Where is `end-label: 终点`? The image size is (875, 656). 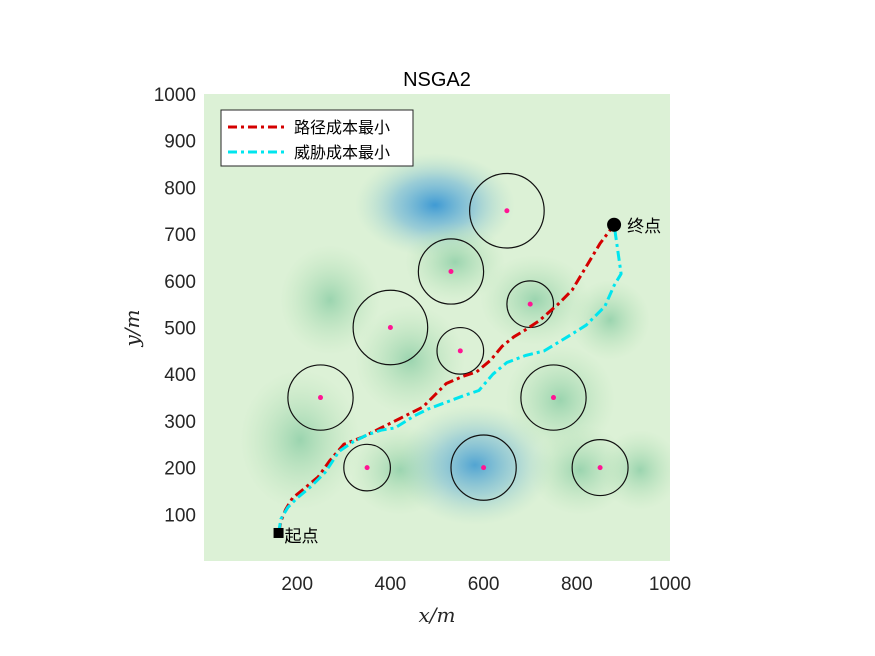 end-label: 终点 is located at coordinates (644, 227).